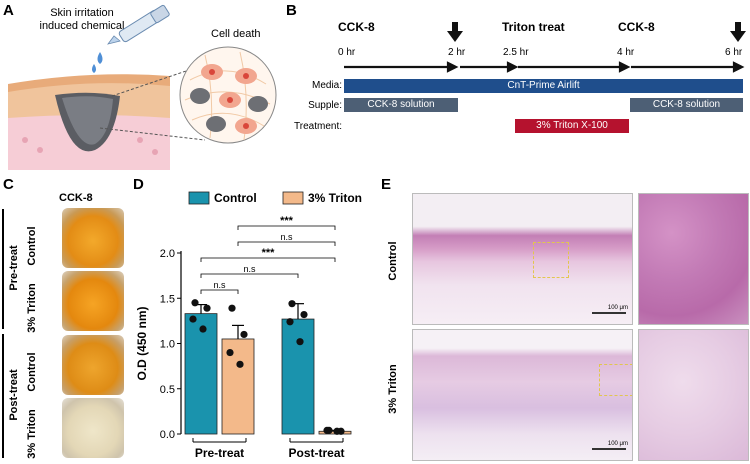 The height and width of the screenshot is (464, 750). I want to click on row-label-media: Media:, so click(326, 85).